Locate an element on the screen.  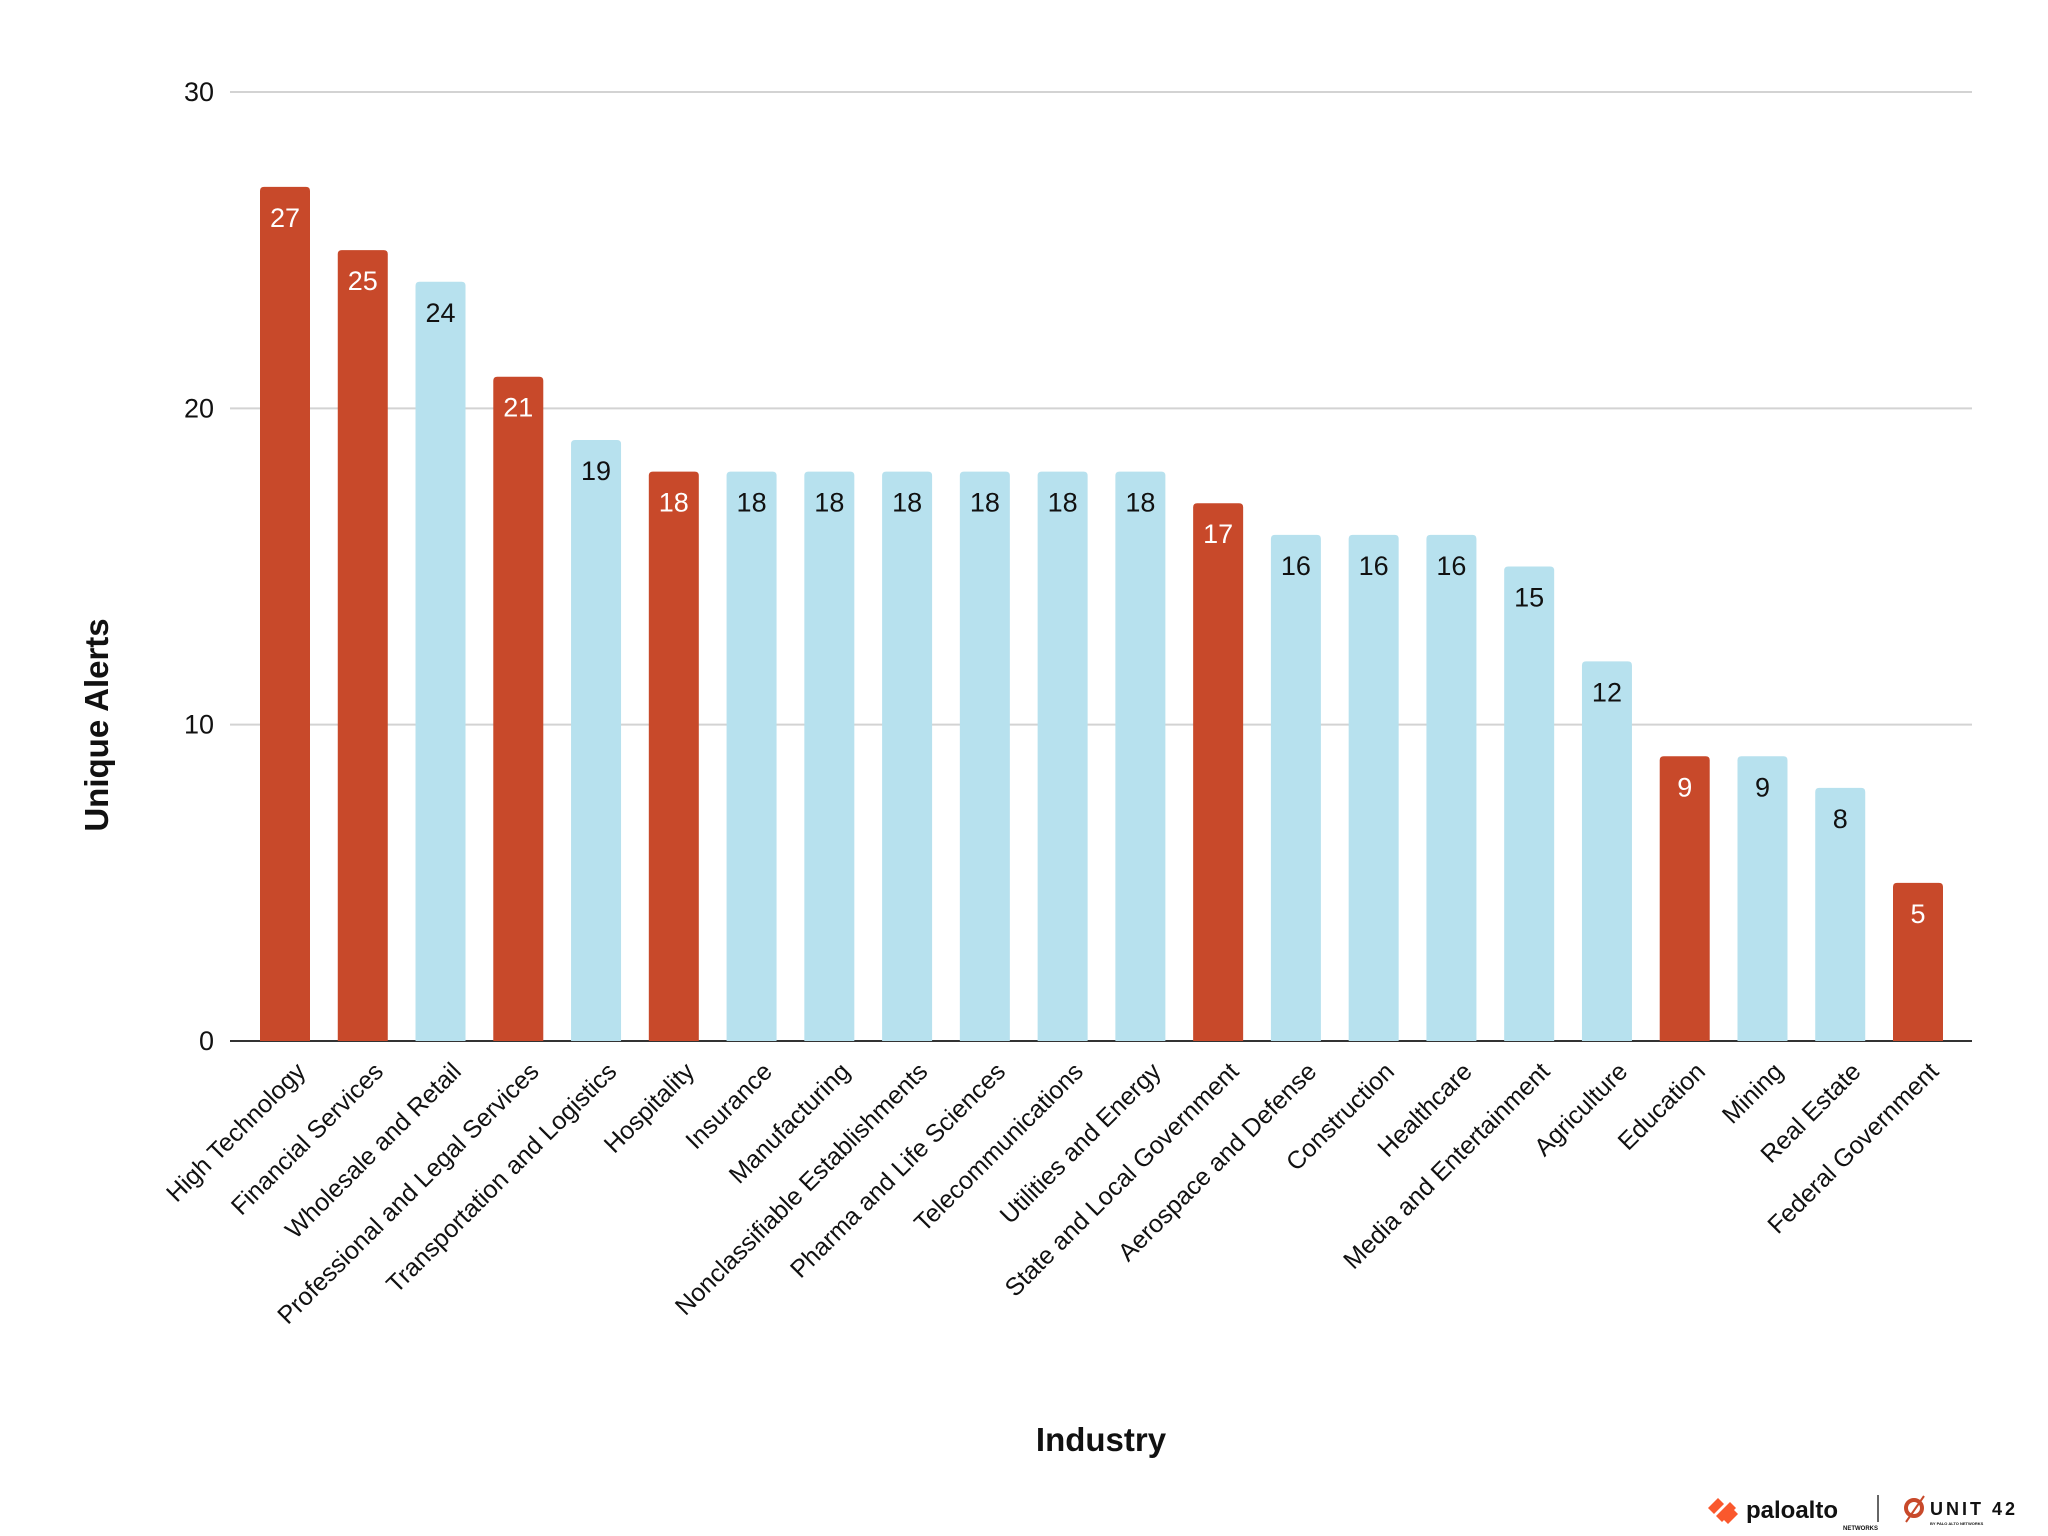
y-tick-label: 0 is located at coordinates (206, 1041).